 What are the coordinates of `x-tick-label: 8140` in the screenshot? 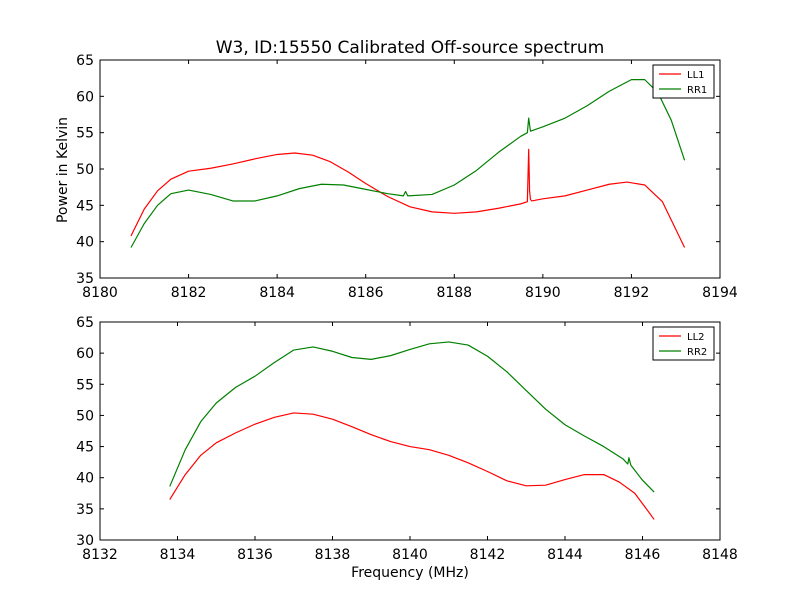 It's located at (410, 555).